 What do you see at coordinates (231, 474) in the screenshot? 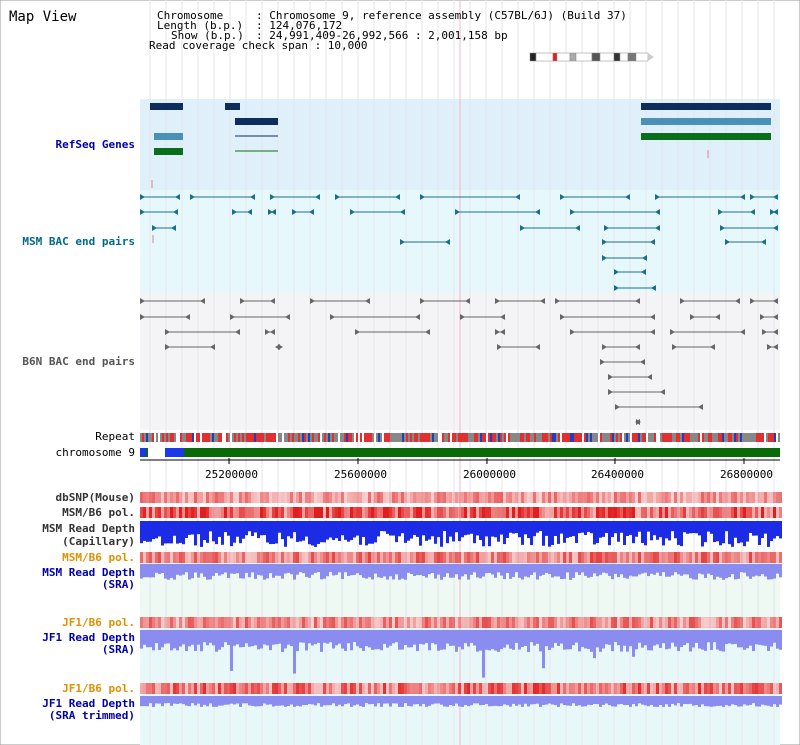
I see `axis-tick-label: 25200000` at bounding box center [231, 474].